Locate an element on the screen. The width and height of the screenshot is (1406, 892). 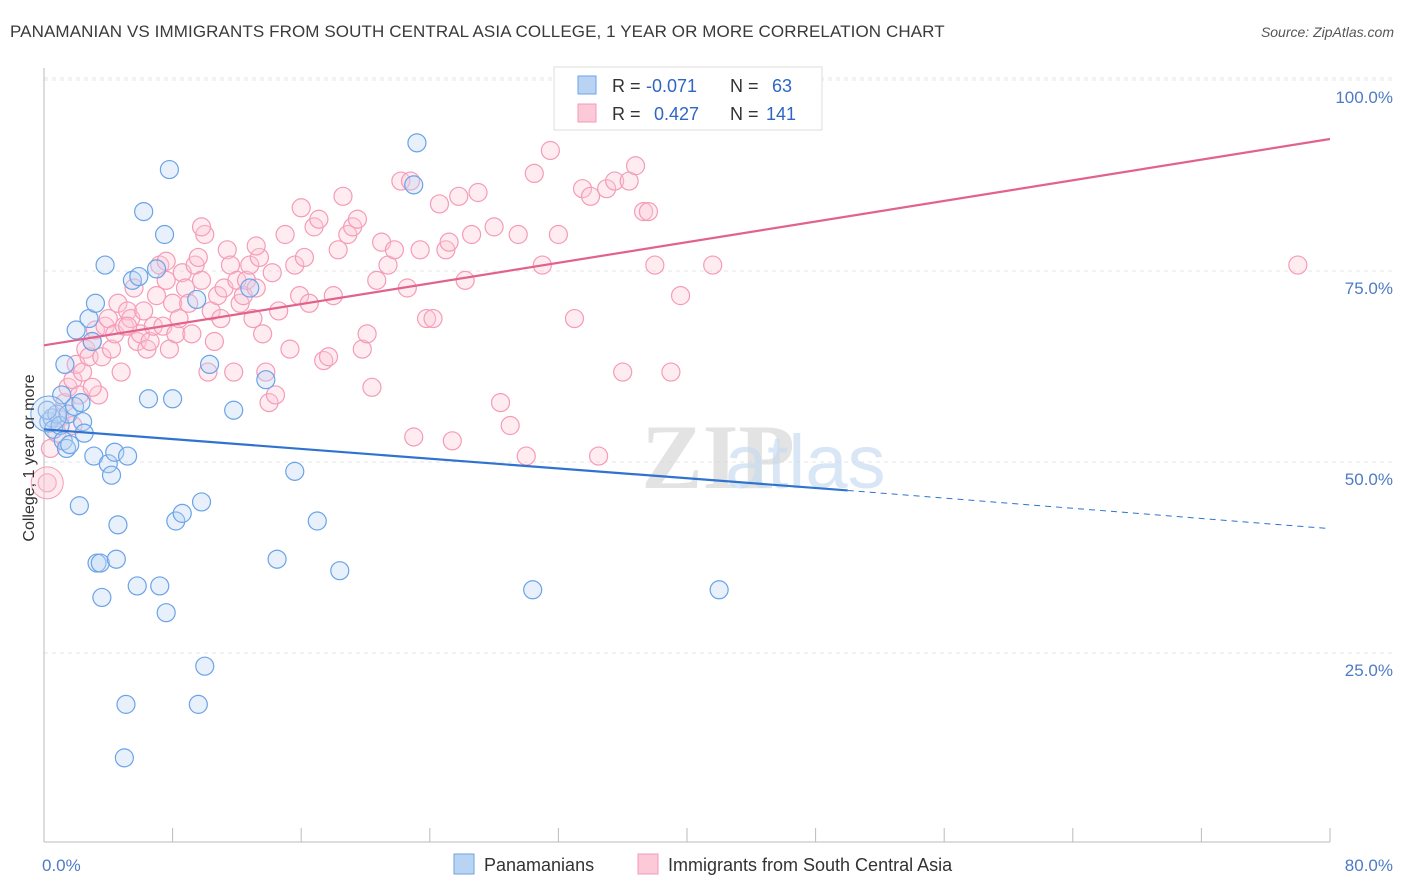
watermark-zip: ZIP is located at coordinates (717, 457).